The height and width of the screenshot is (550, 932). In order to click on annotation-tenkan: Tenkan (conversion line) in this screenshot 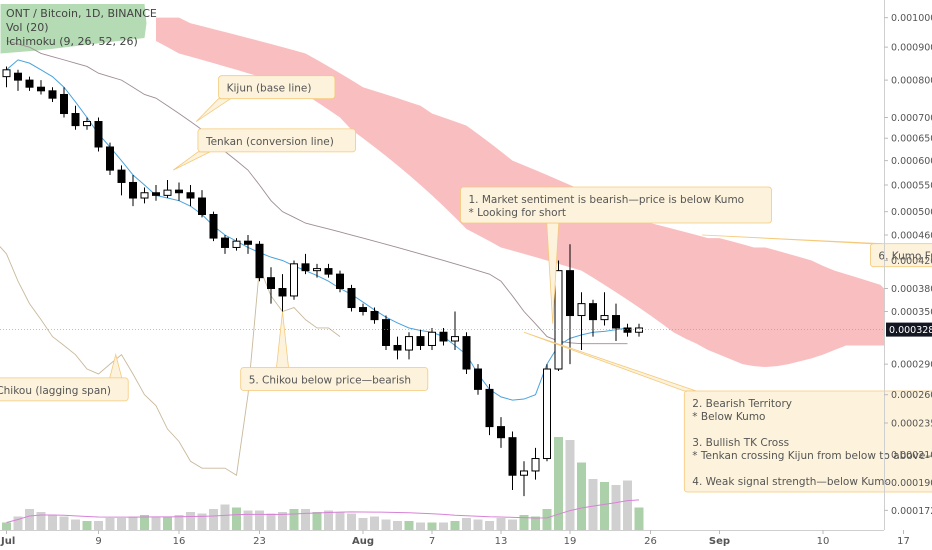, I will do `click(264, 149)`.